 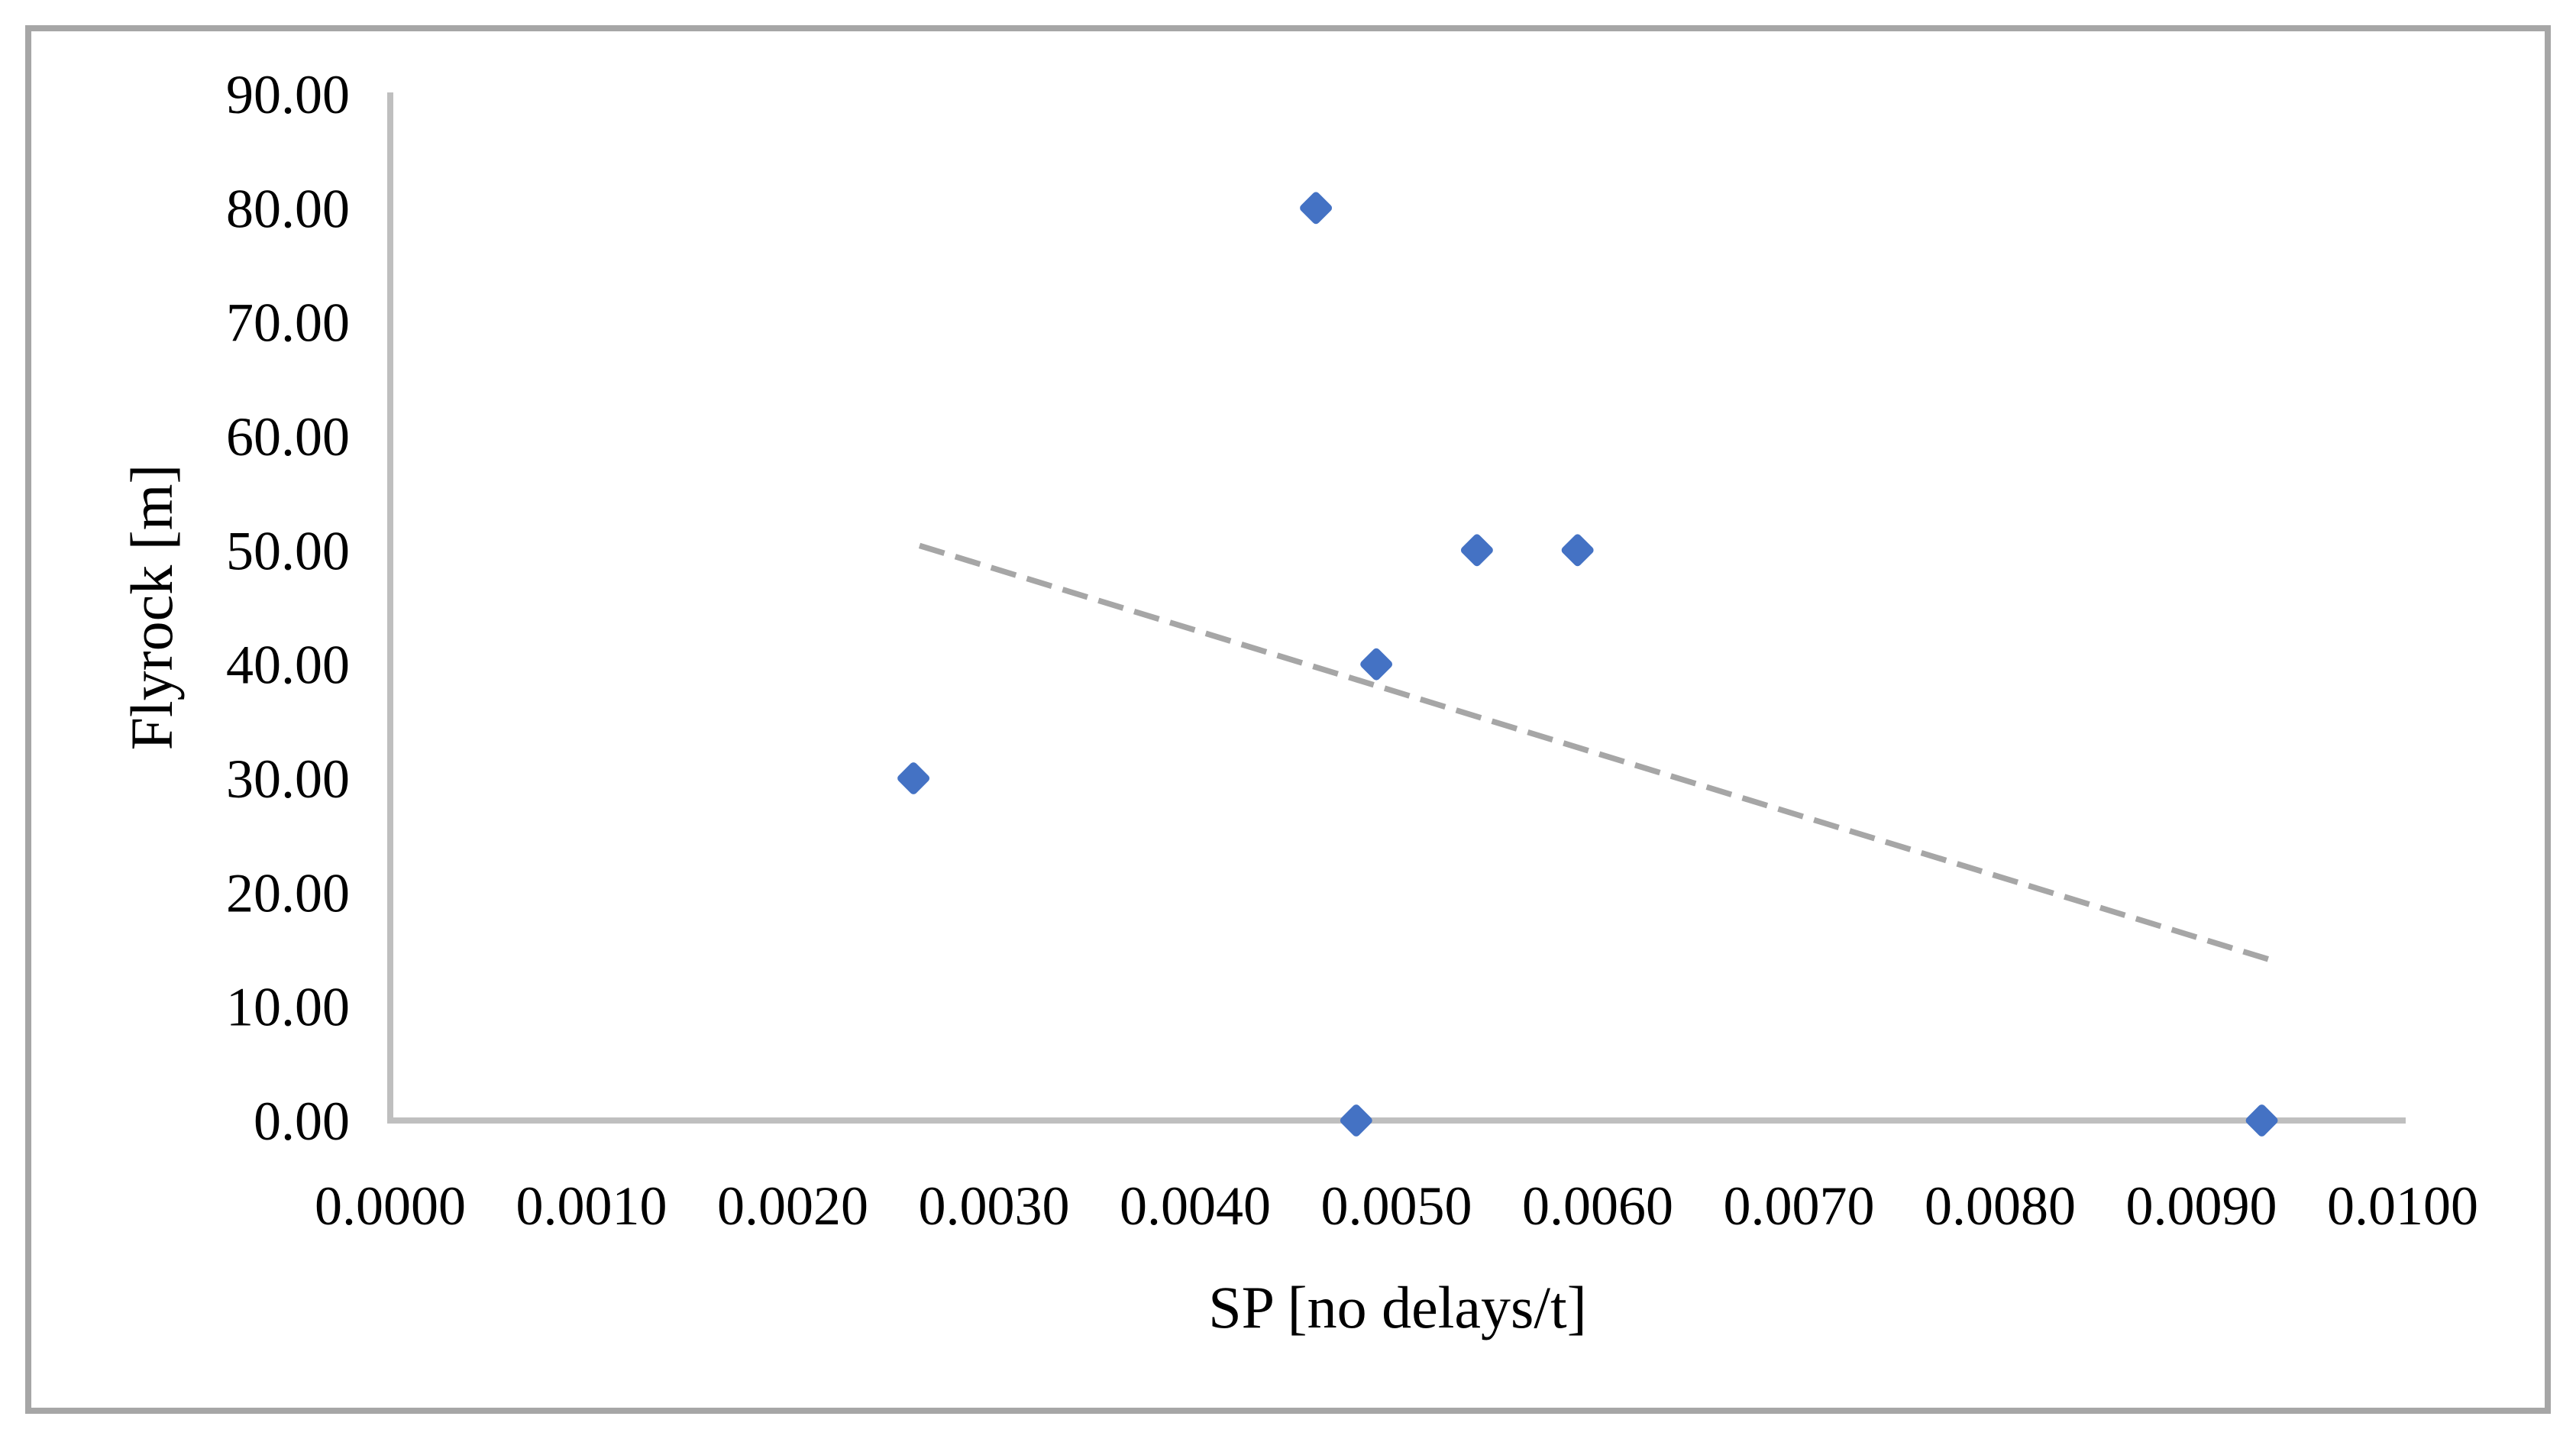 What do you see at coordinates (792, 1206) in the screenshot?
I see `x-tick-label: 0.0020` at bounding box center [792, 1206].